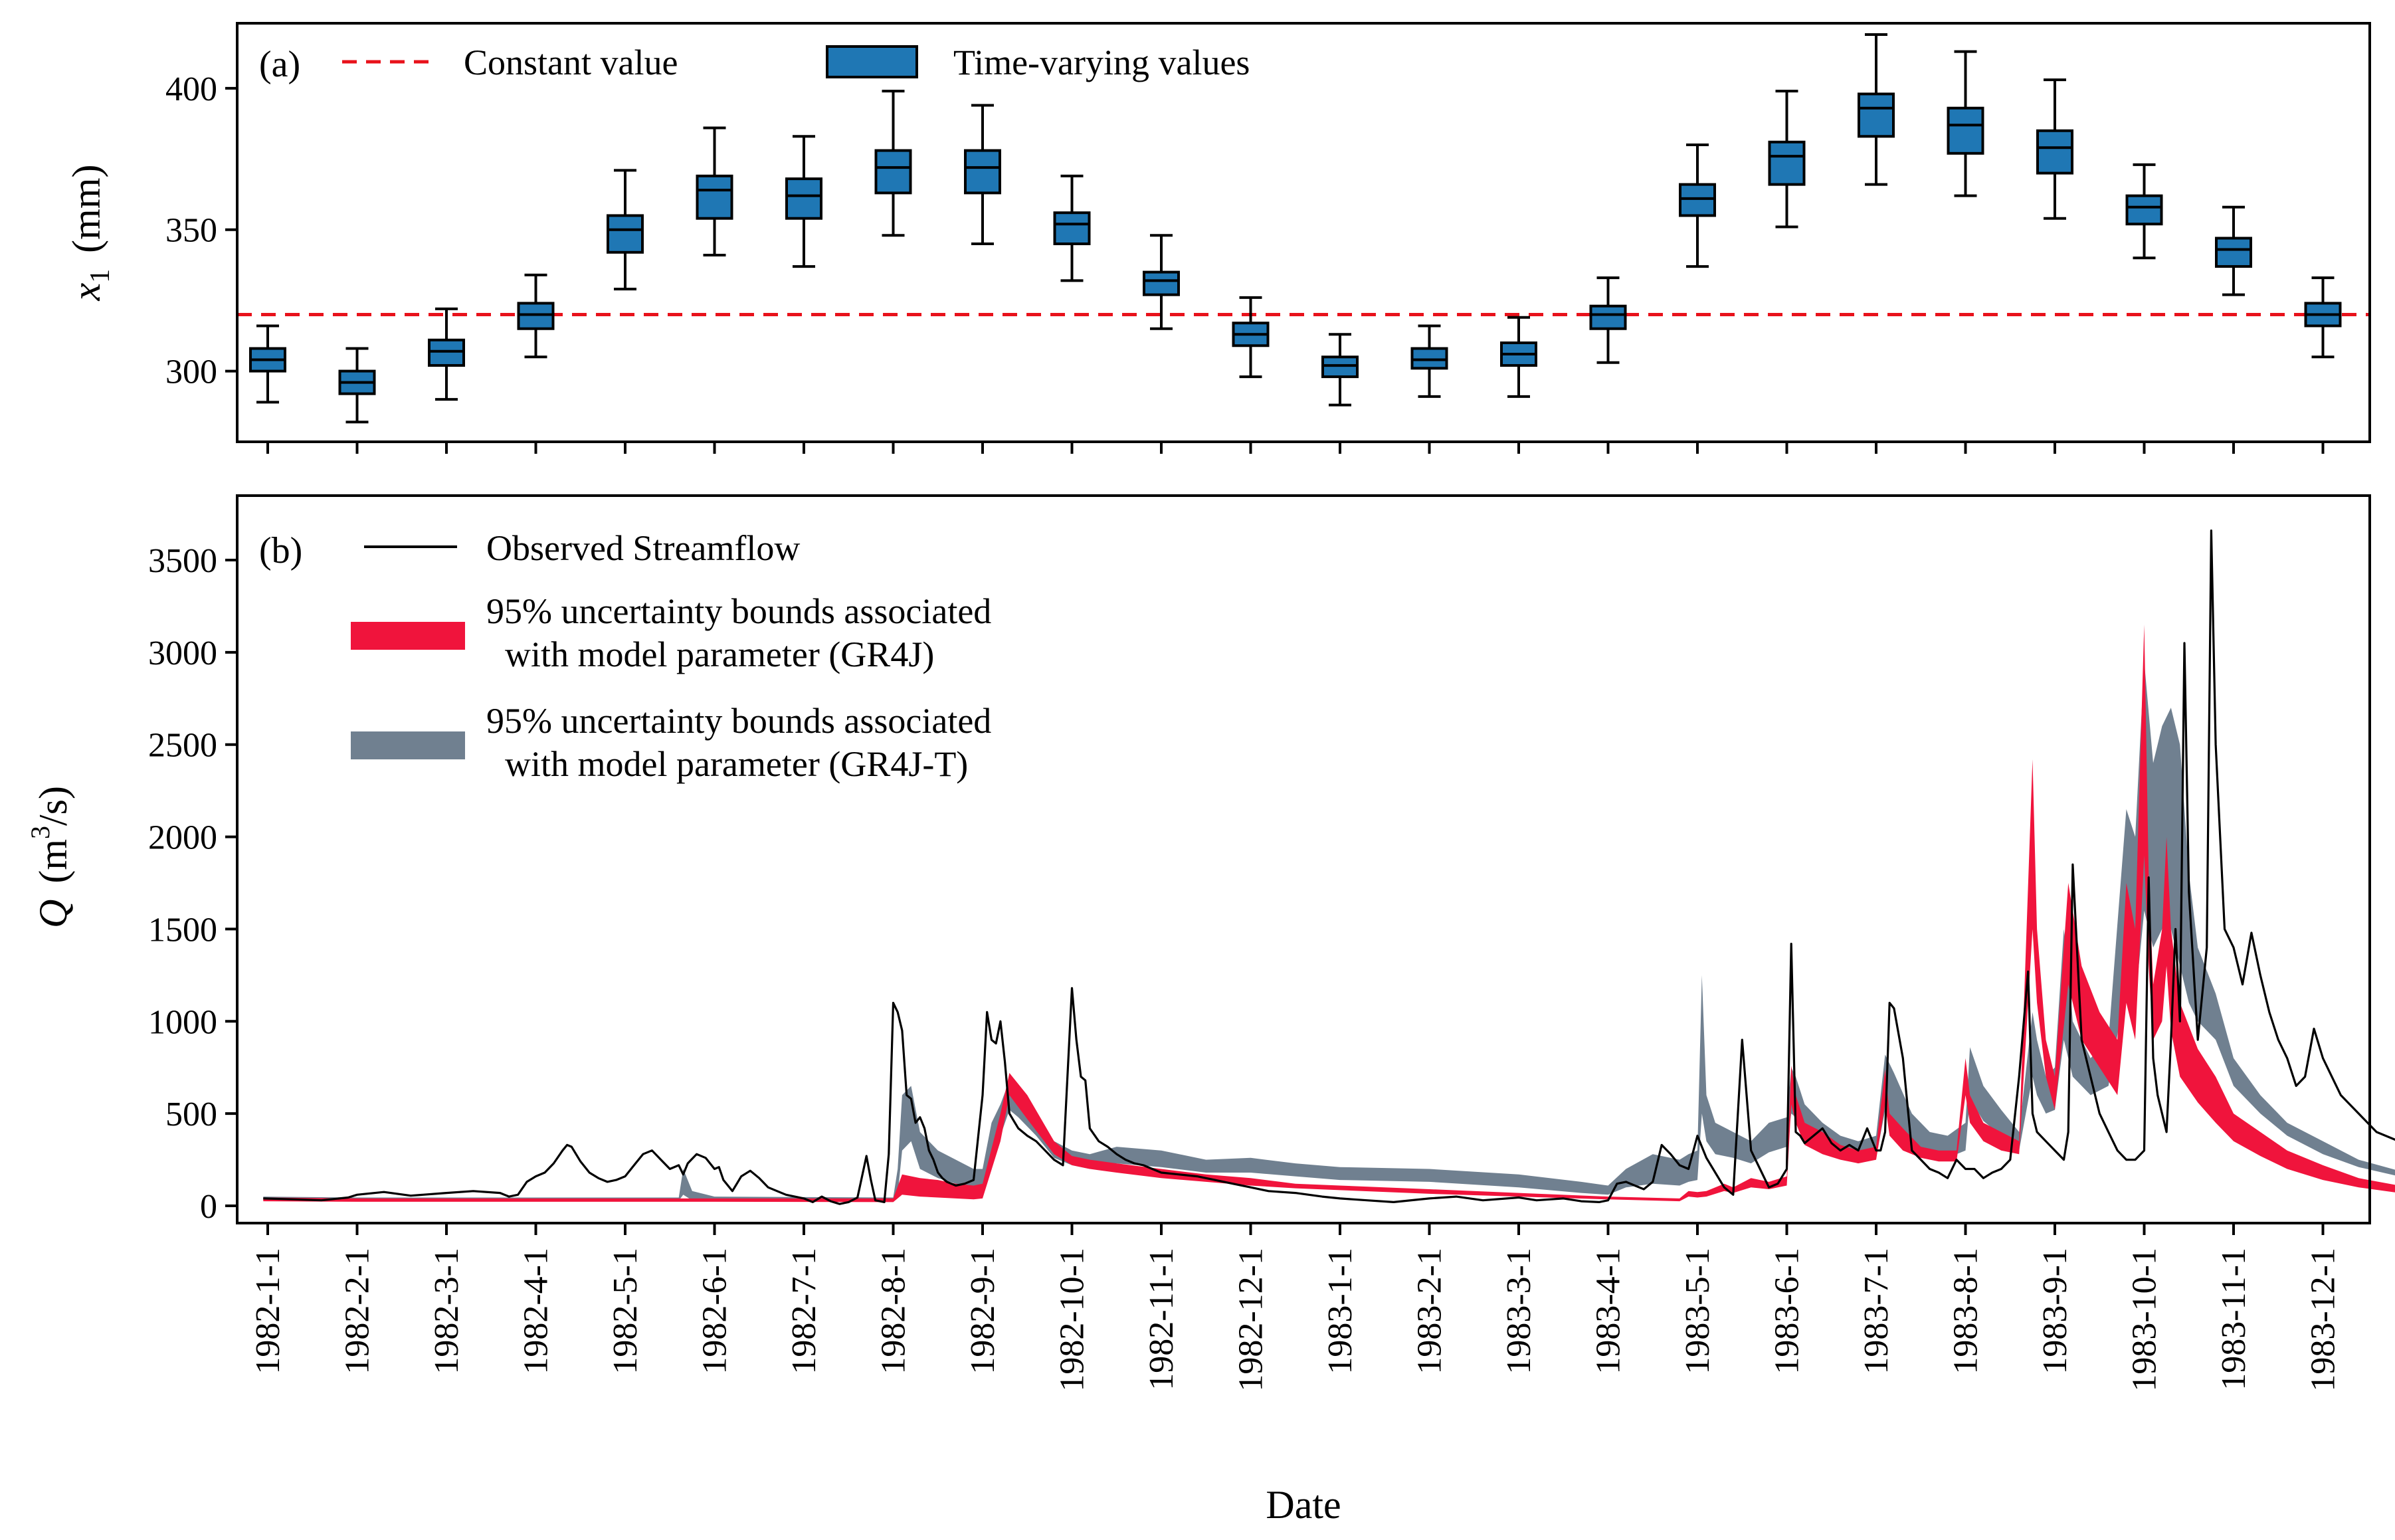 The image size is (2395, 1540). Describe the element at coordinates (1101, 62) in the screenshot. I see `legend-boxes-label: Time-varying values` at that location.